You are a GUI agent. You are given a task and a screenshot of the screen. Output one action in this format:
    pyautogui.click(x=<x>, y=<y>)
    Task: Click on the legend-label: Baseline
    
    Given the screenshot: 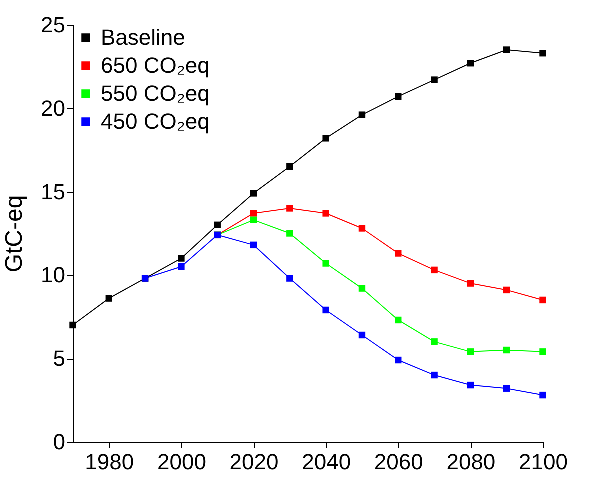 What is the action you would take?
    pyautogui.click(x=143, y=37)
    